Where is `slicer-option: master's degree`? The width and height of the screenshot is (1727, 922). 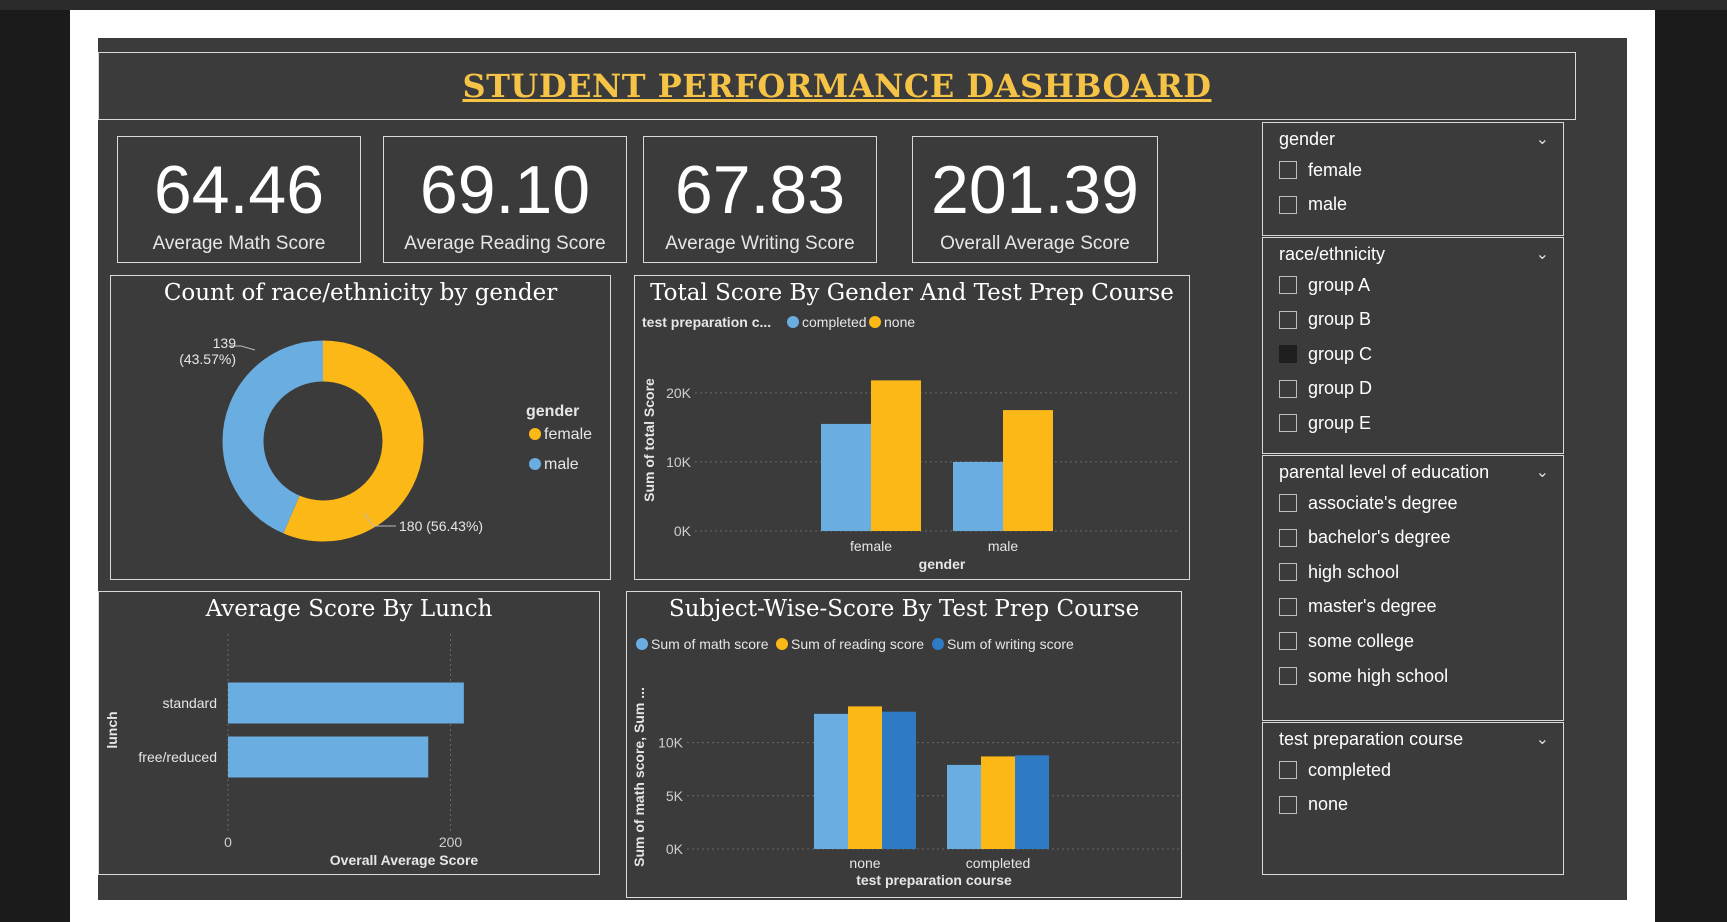
slicer-option: master's degree is located at coordinates (1358, 607).